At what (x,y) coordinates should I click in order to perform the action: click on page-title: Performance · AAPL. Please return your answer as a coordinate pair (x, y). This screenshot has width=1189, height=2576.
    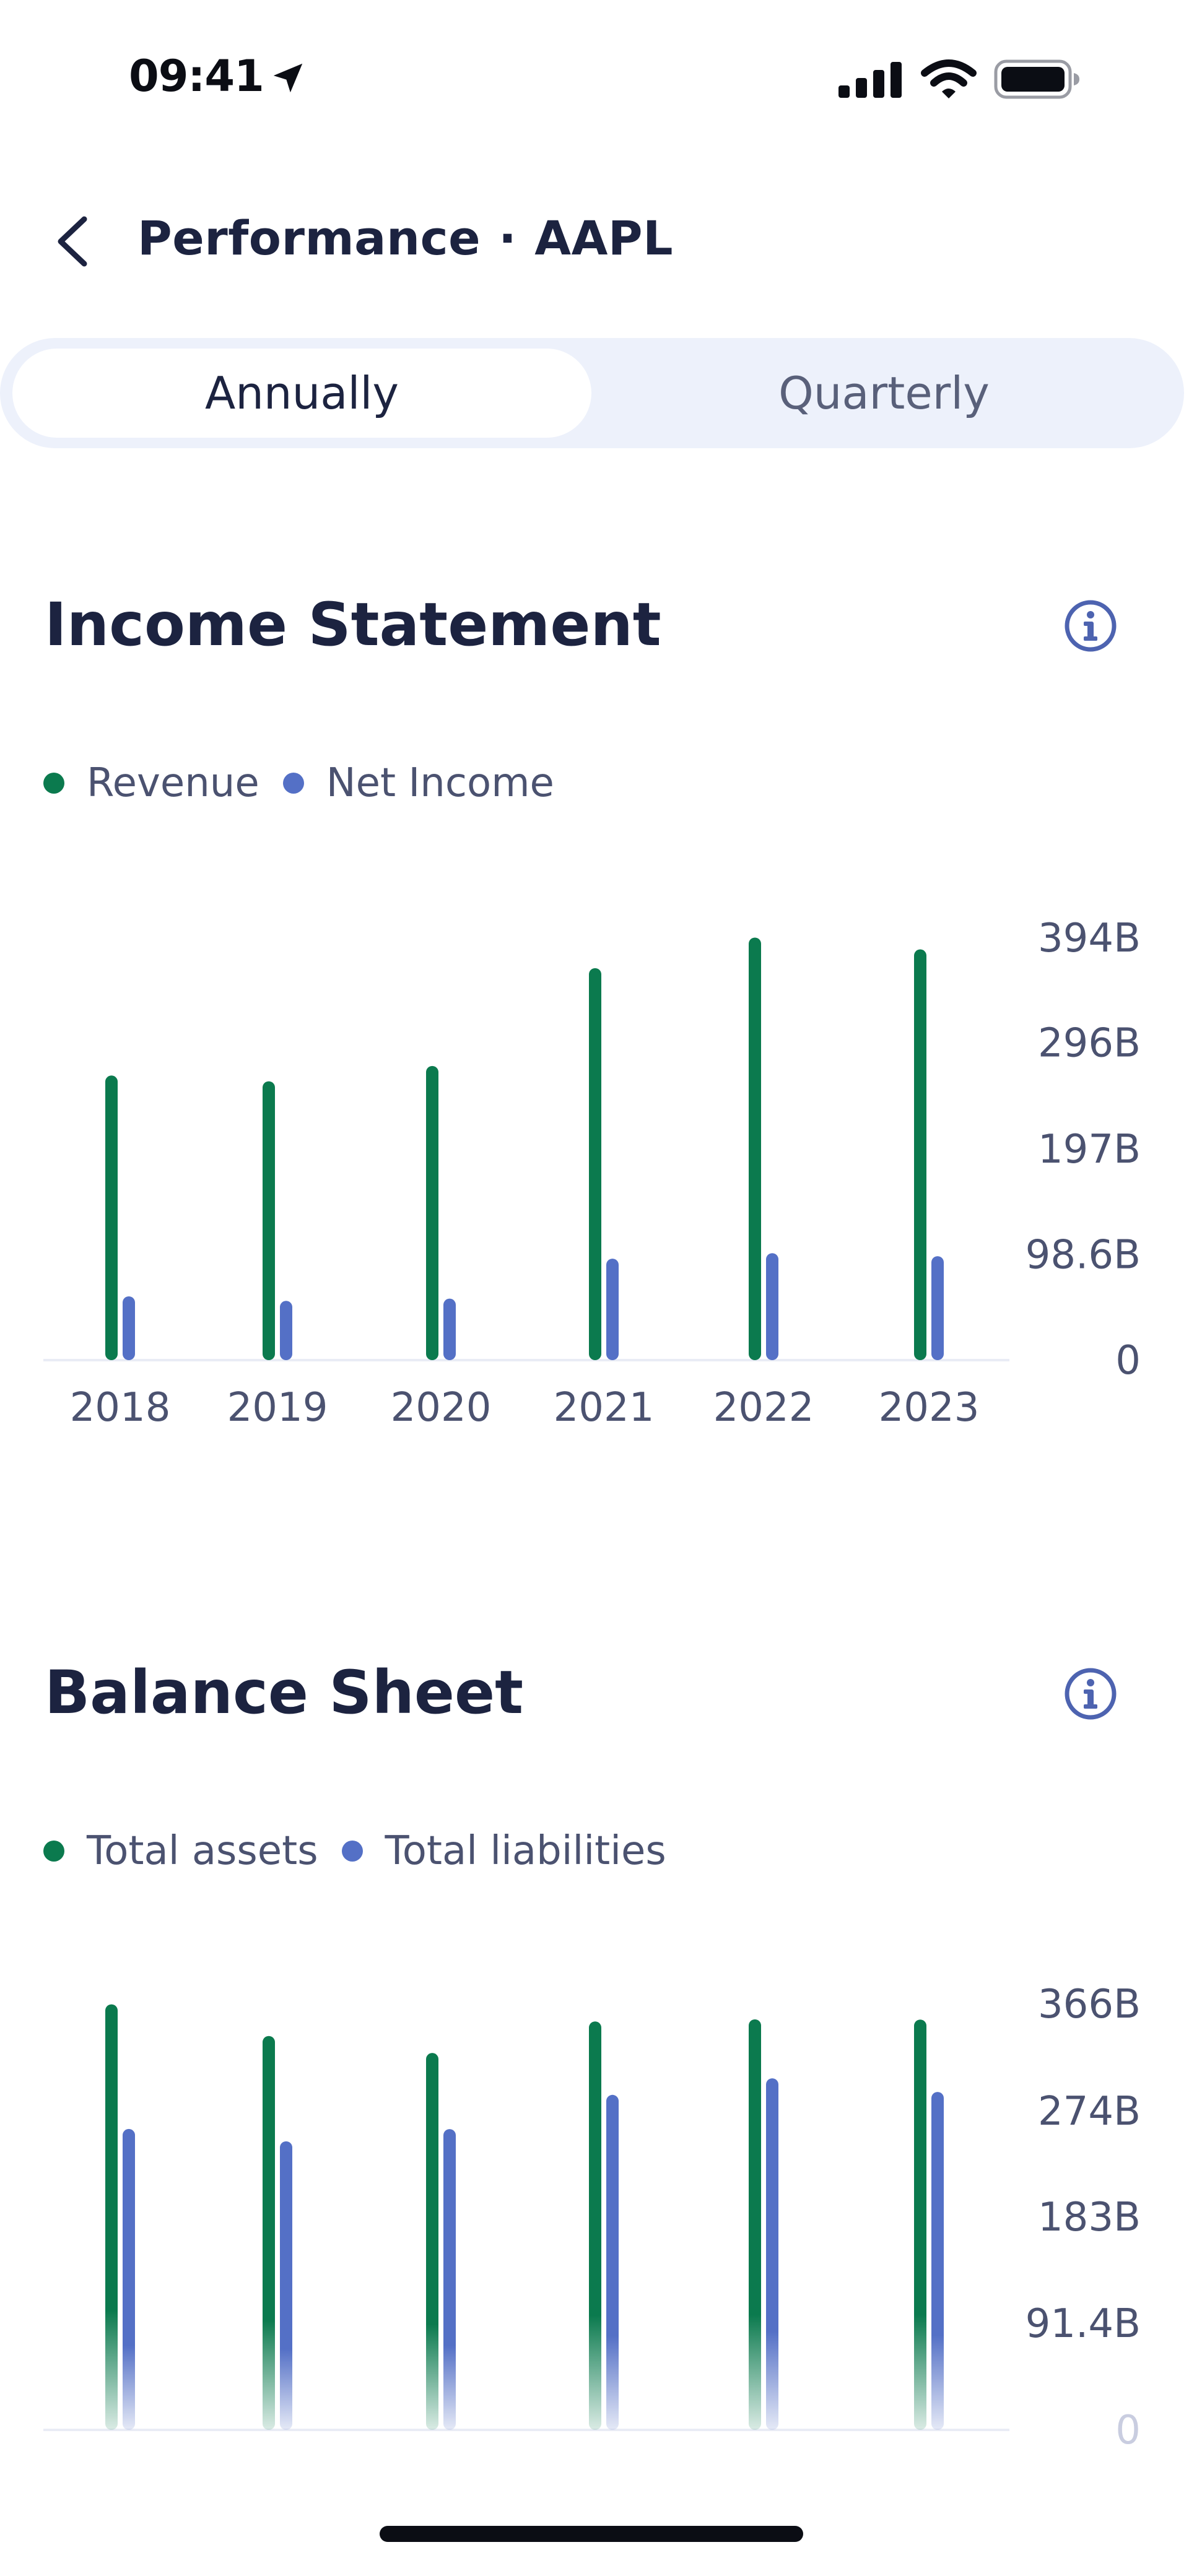
    Looking at the image, I should click on (405, 238).